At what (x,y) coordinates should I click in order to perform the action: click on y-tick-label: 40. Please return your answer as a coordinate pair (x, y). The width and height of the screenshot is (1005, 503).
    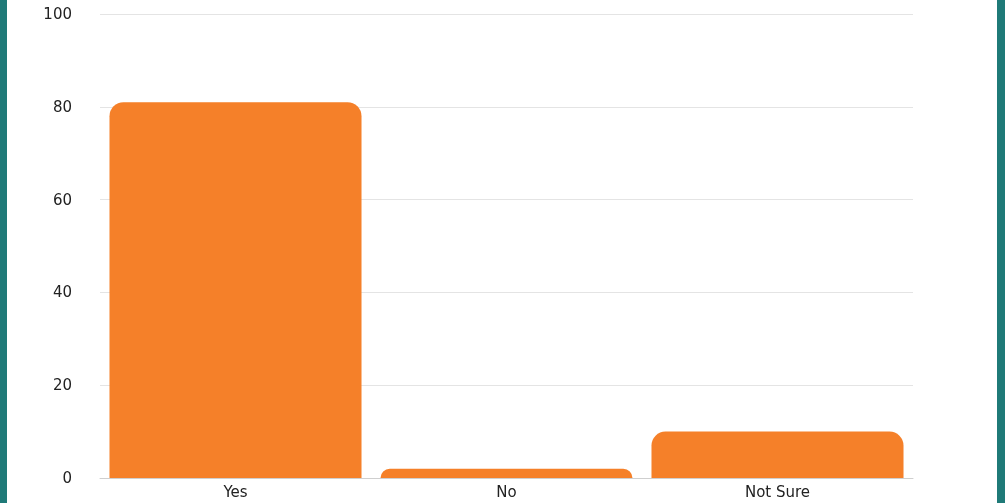
    Looking at the image, I should click on (62, 292).